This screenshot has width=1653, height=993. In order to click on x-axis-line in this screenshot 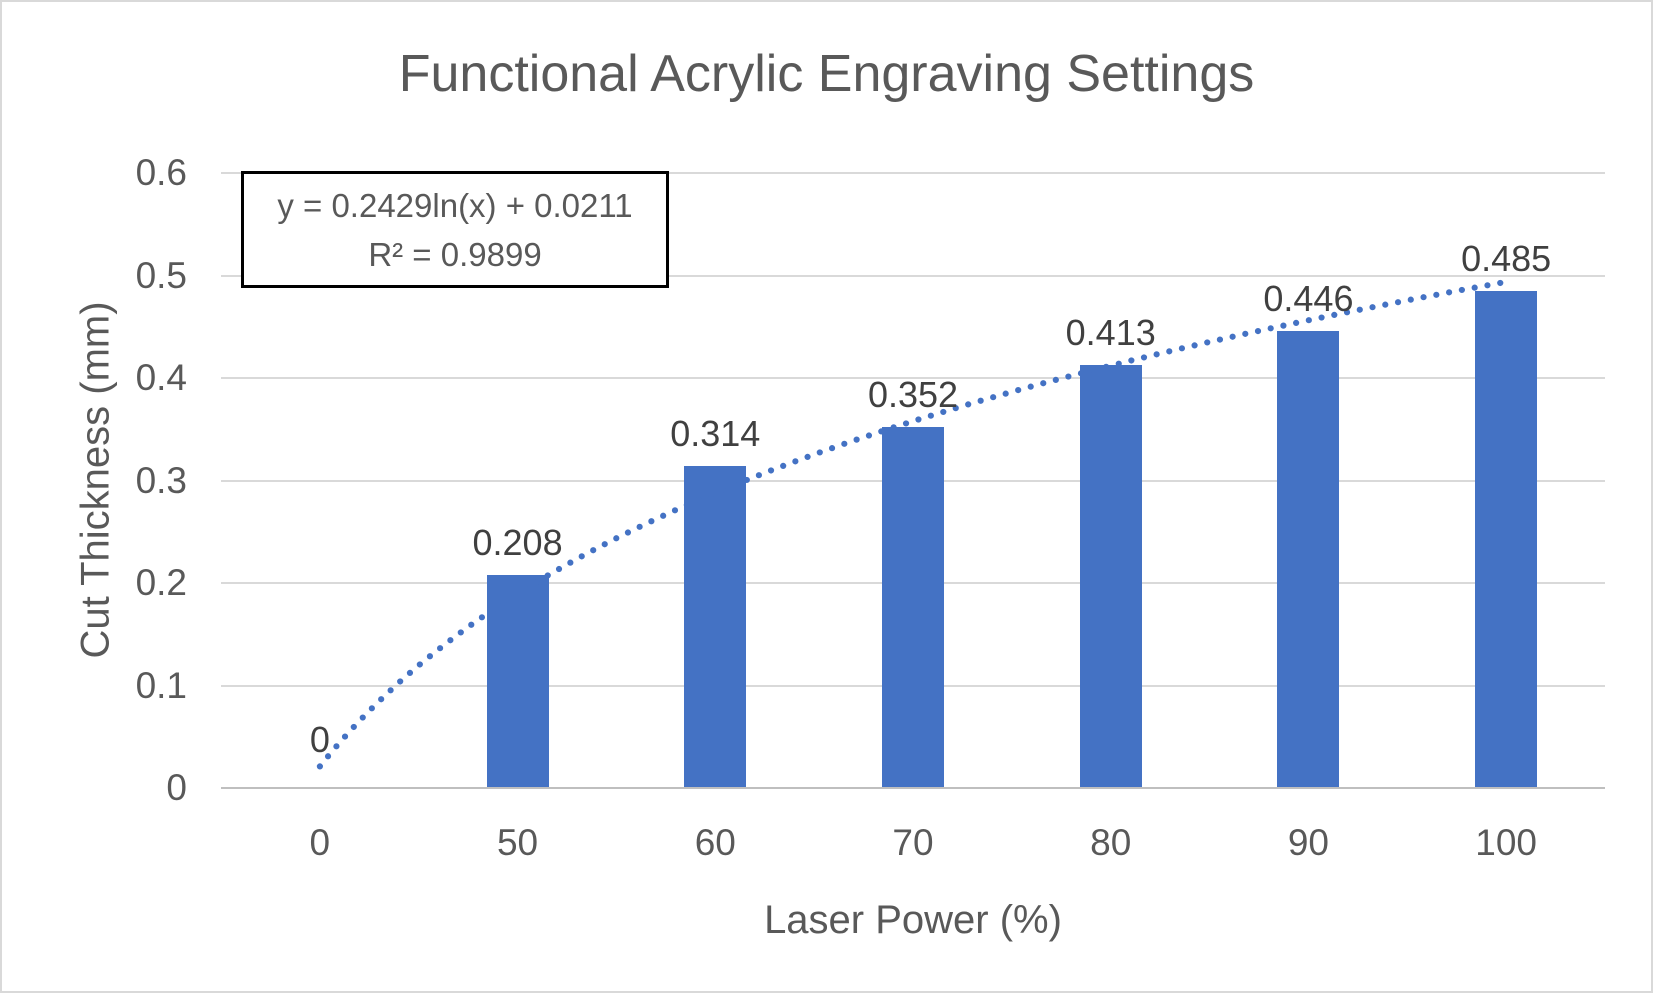, I will do `click(913, 788)`.